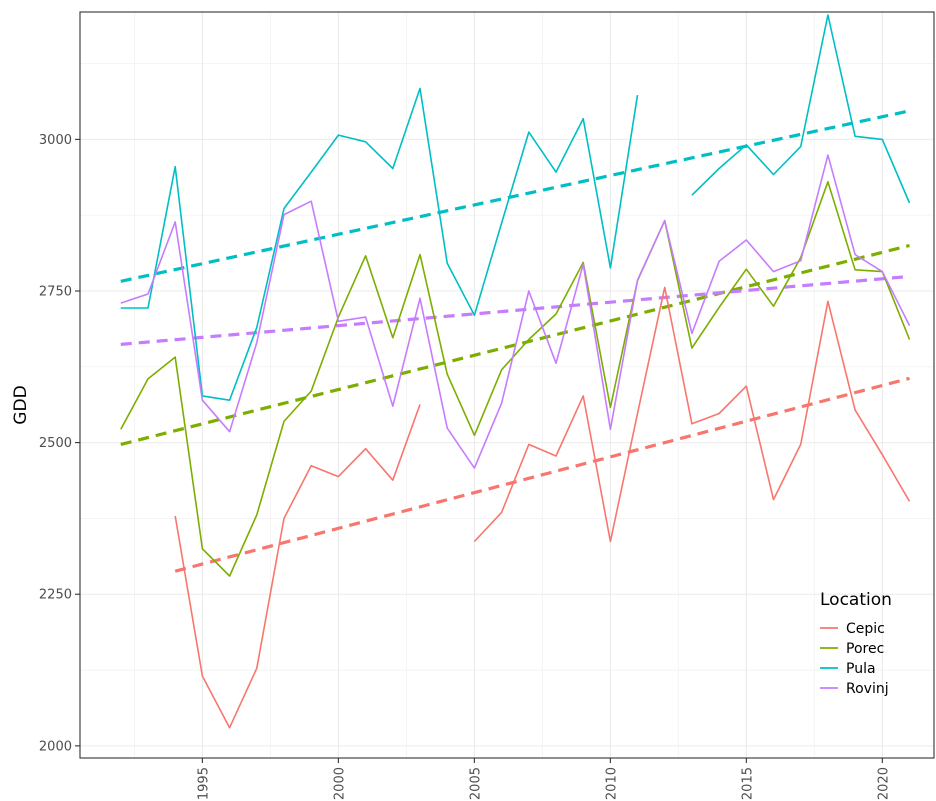 The width and height of the screenshot is (936, 801). I want to click on y-tick-label: 3000, so click(55, 140).